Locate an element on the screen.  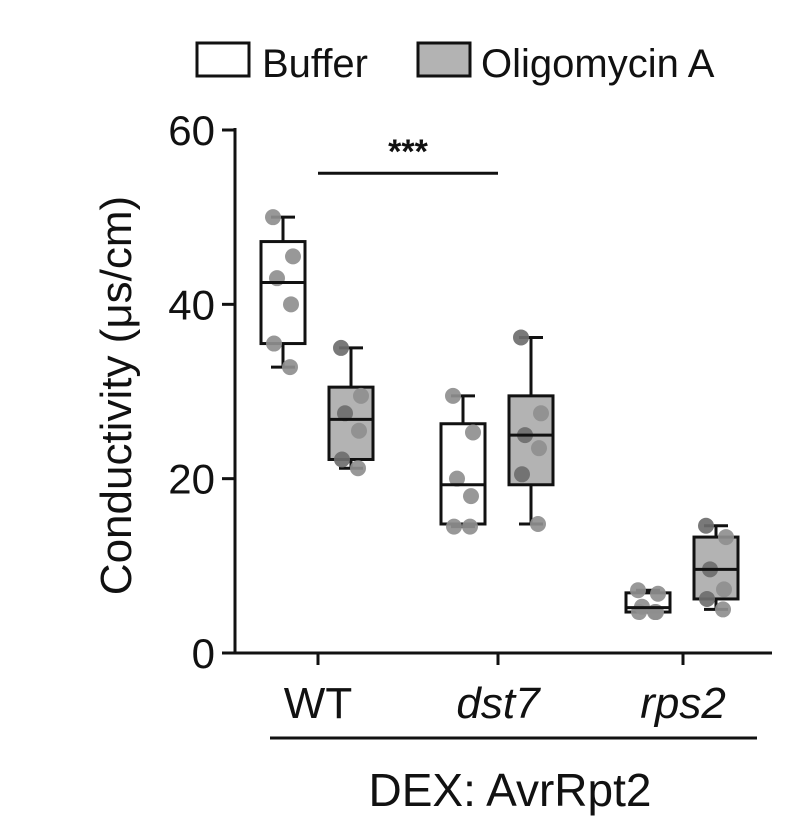
y-tick-label: 0 is located at coordinates (203, 653).